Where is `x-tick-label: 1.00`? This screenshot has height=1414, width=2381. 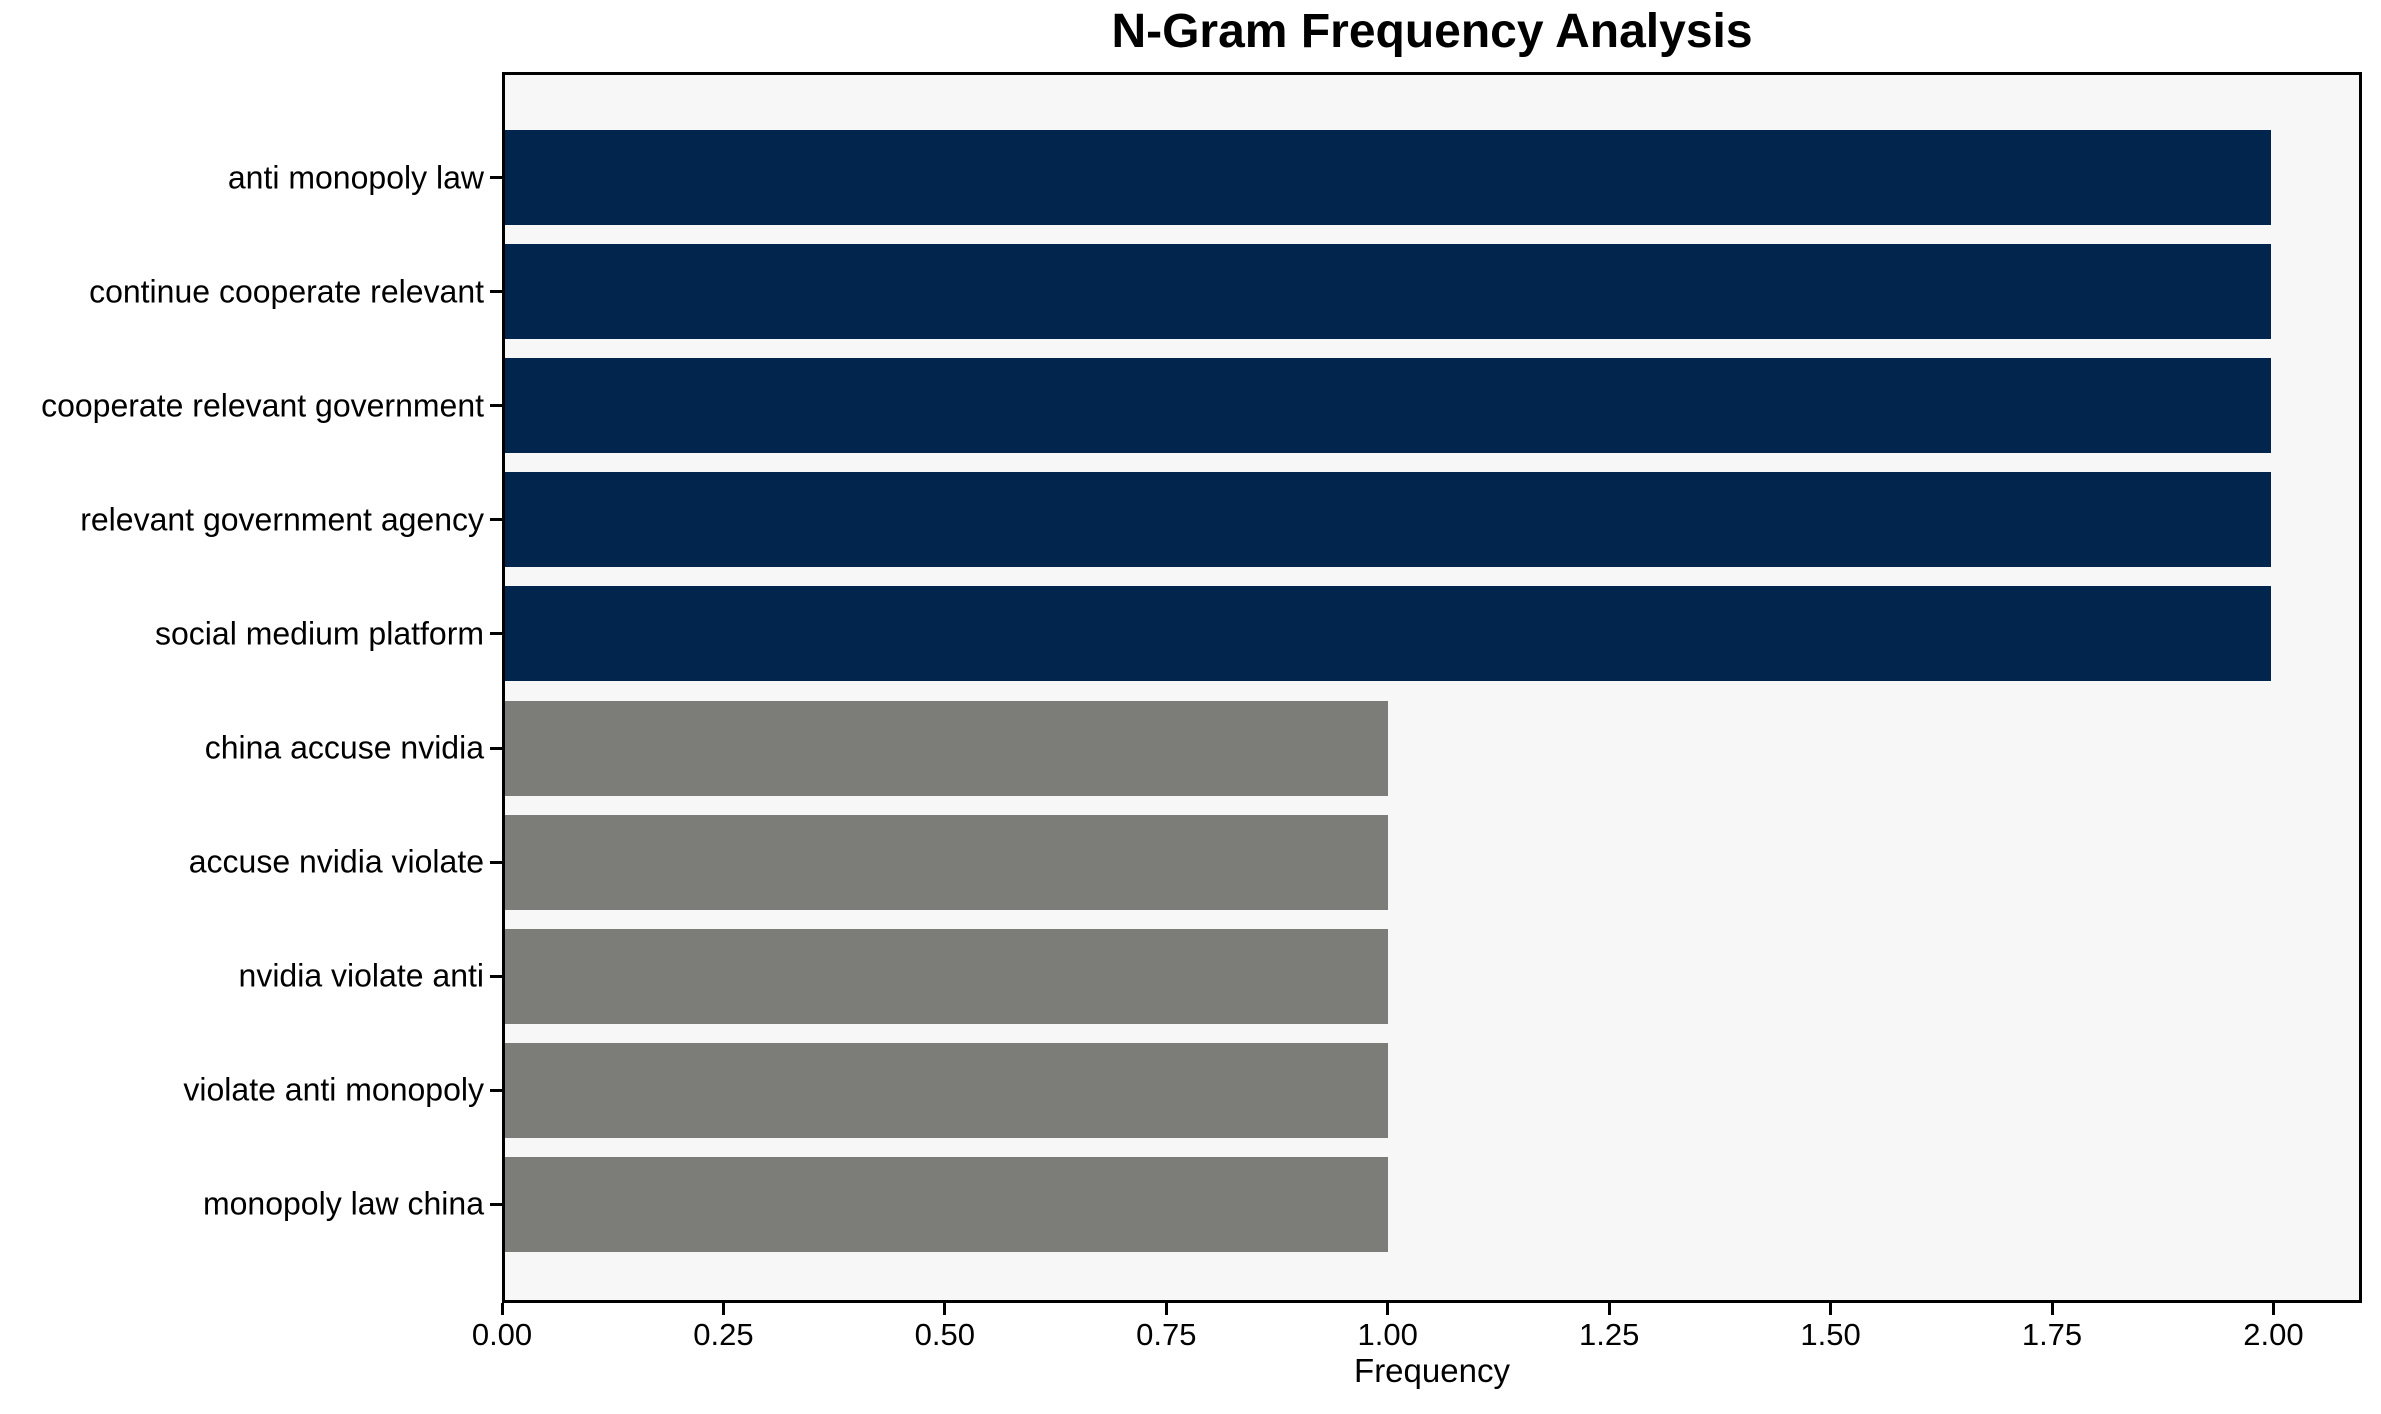
x-tick-label: 1.00 is located at coordinates (1387, 1334).